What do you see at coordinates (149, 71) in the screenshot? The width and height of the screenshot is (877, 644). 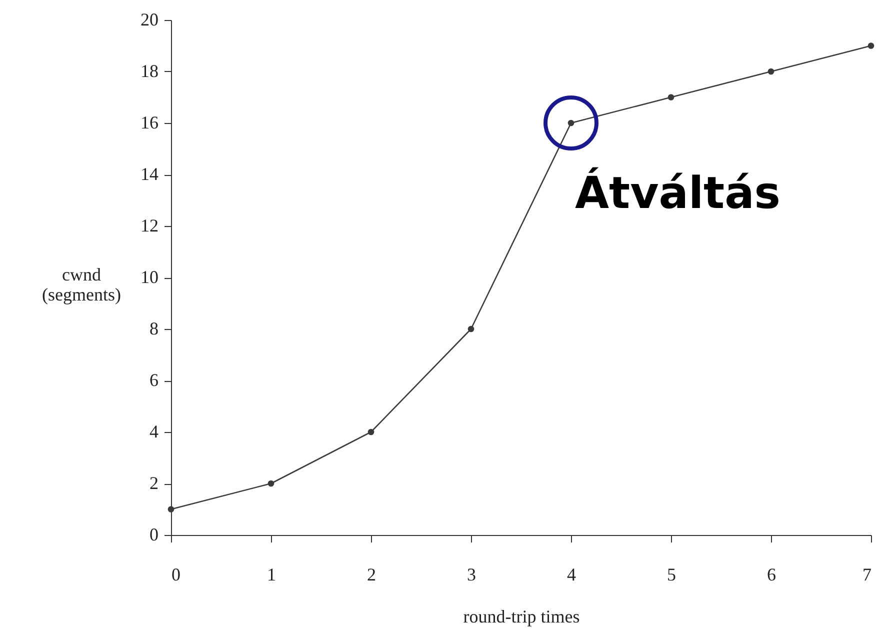 I see `y-tick-label: 18` at bounding box center [149, 71].